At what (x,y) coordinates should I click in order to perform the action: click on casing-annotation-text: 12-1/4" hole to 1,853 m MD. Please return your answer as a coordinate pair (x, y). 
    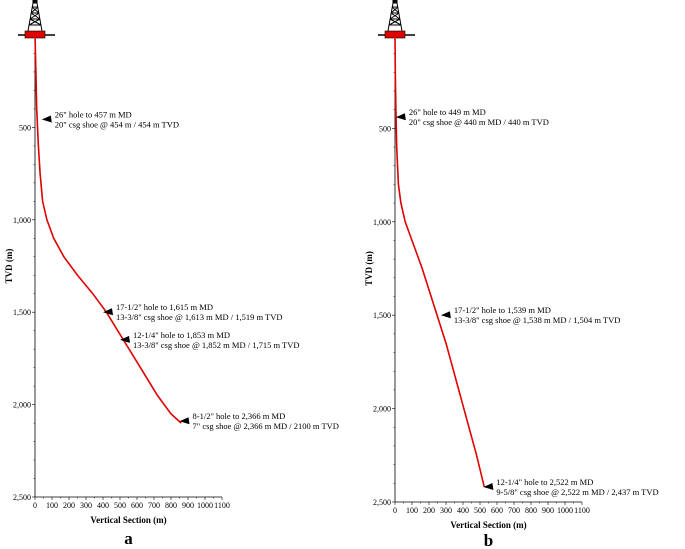
    Looking at the image, I should click on (181, 335).